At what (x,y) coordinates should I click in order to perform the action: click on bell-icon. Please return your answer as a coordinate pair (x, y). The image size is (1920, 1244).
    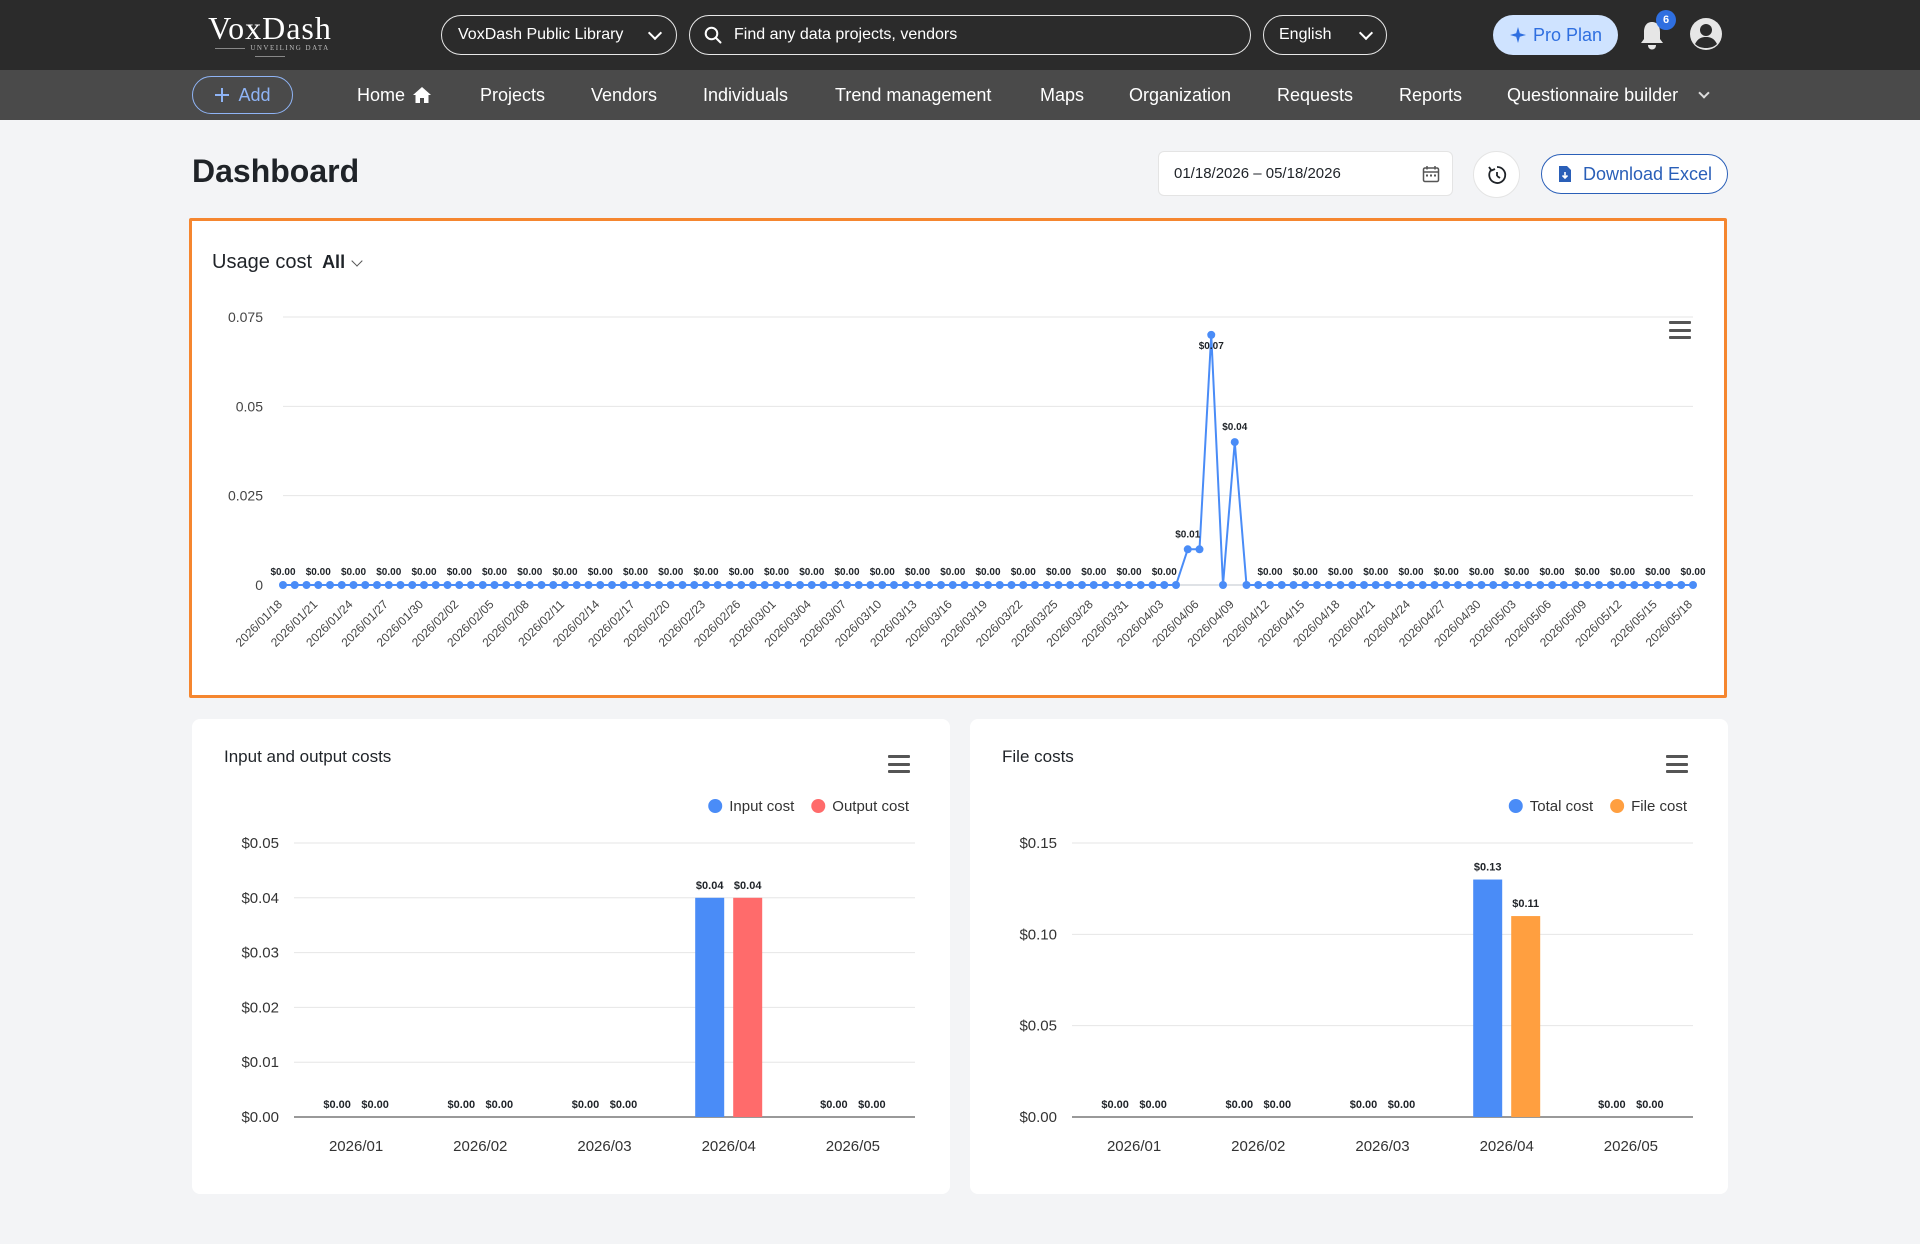
    Looking at the image, I should click on (1652, 35).